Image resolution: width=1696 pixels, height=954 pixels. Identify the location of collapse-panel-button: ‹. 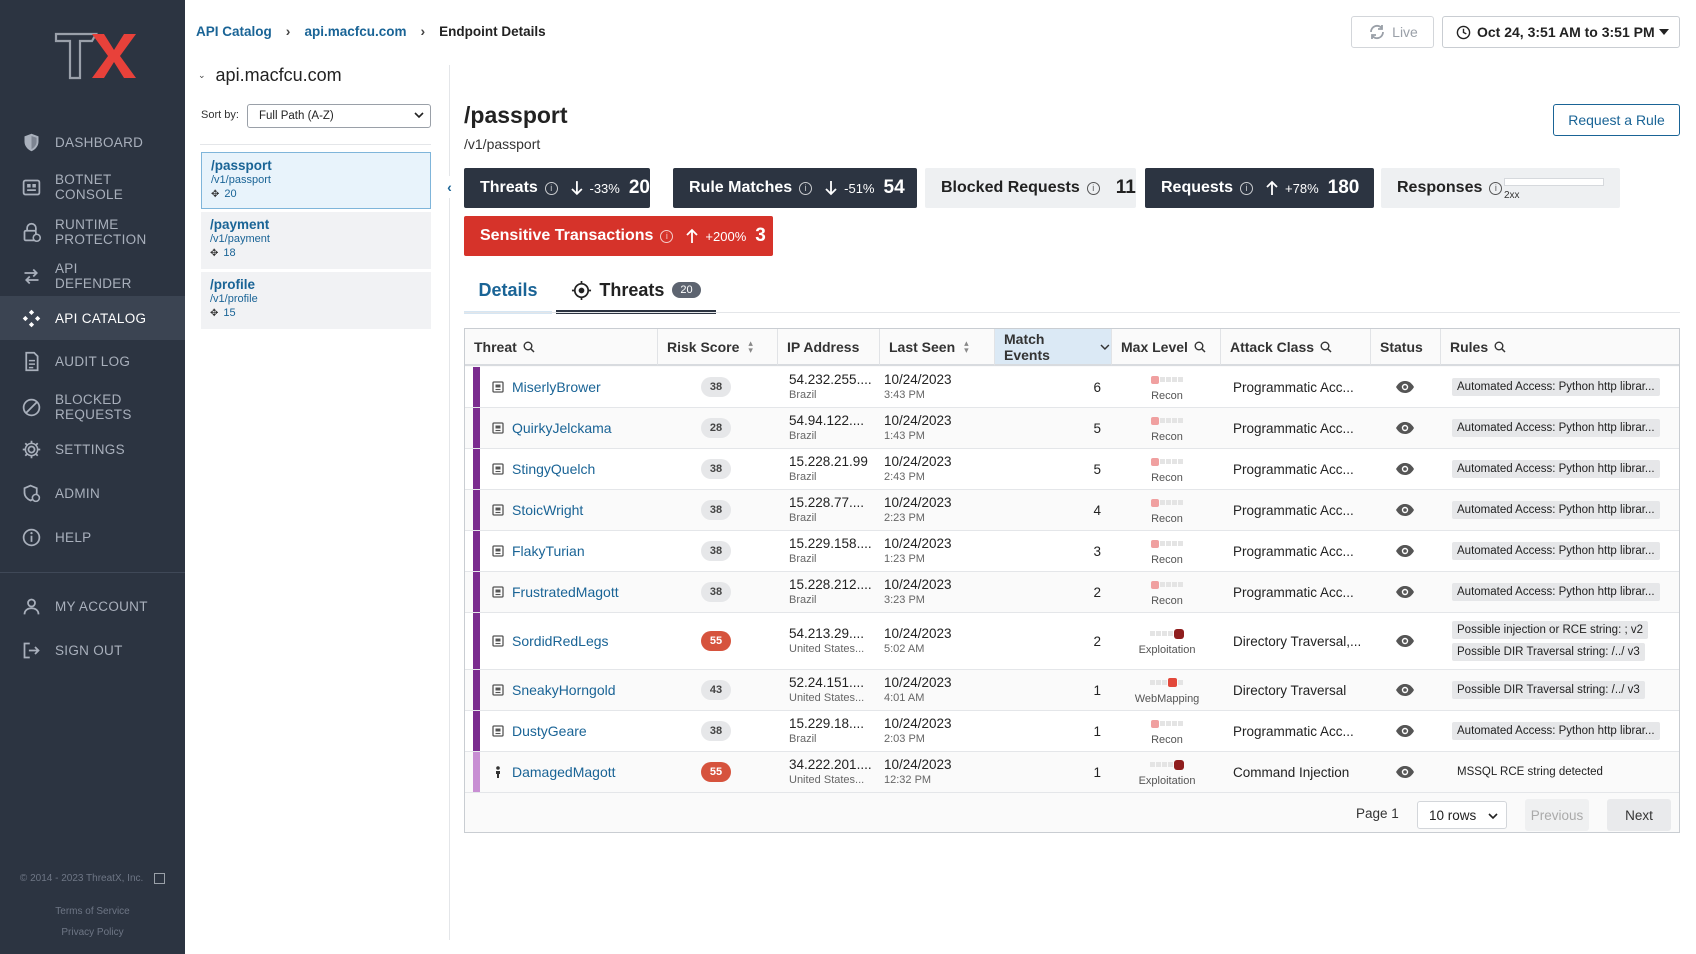
(449, 187).